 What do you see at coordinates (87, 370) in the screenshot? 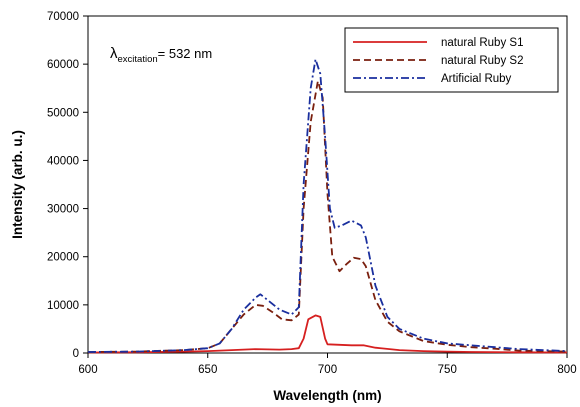
I see `x-tick-label: 600` at bounding box center [87, 370].